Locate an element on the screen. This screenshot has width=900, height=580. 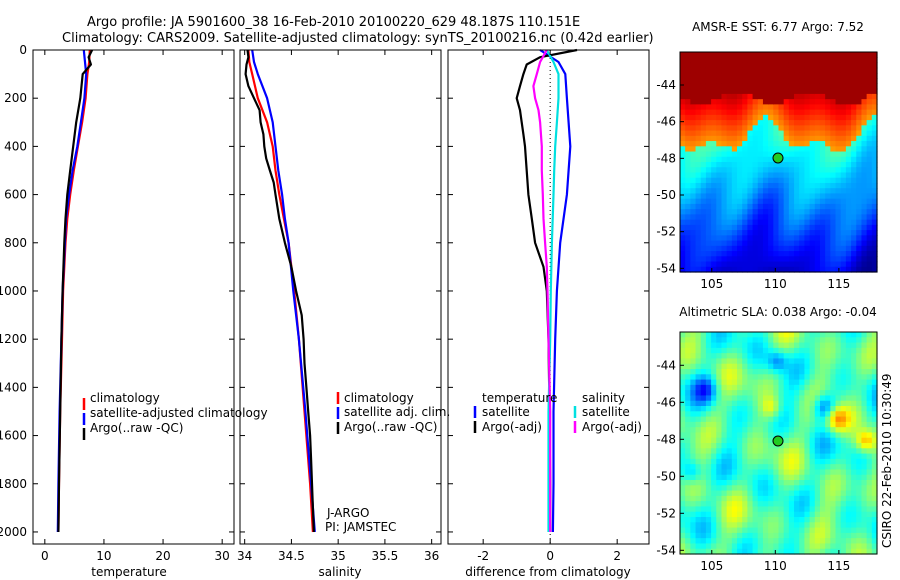
legend-label-satellite: satellite adj. clim. is located at coordinates (397, 412).